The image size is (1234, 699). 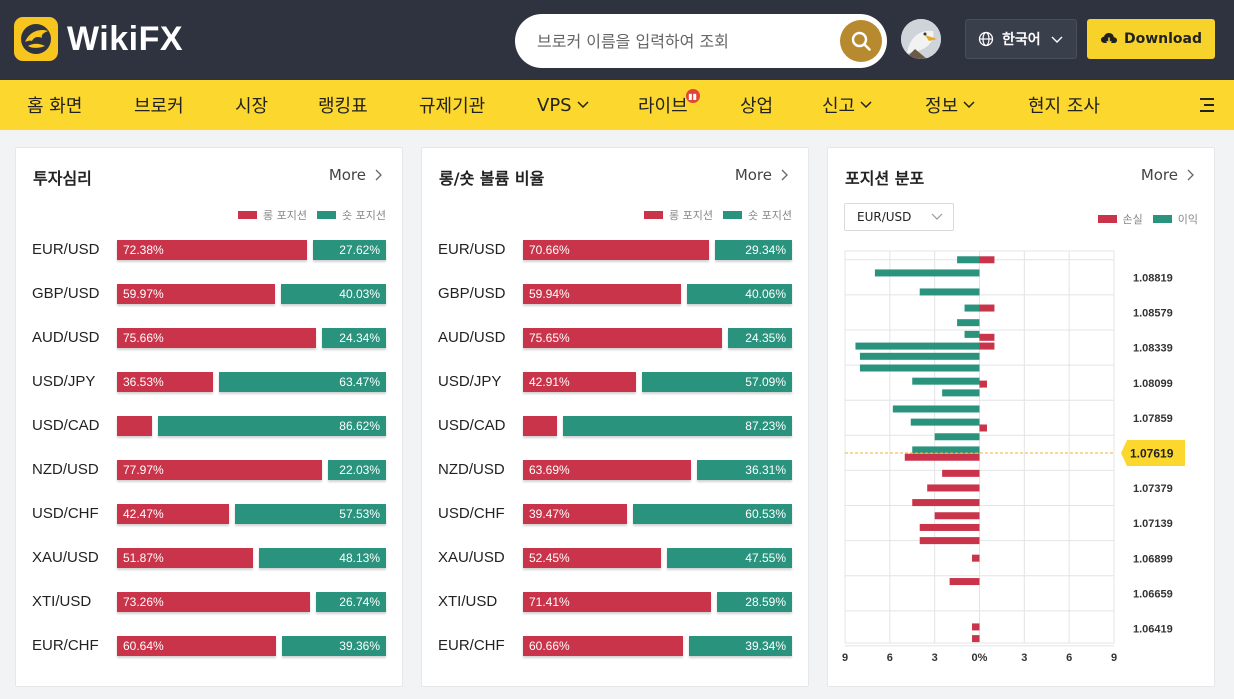 I want to click on short-bar: 47.55%, so click(x=729, y=558).